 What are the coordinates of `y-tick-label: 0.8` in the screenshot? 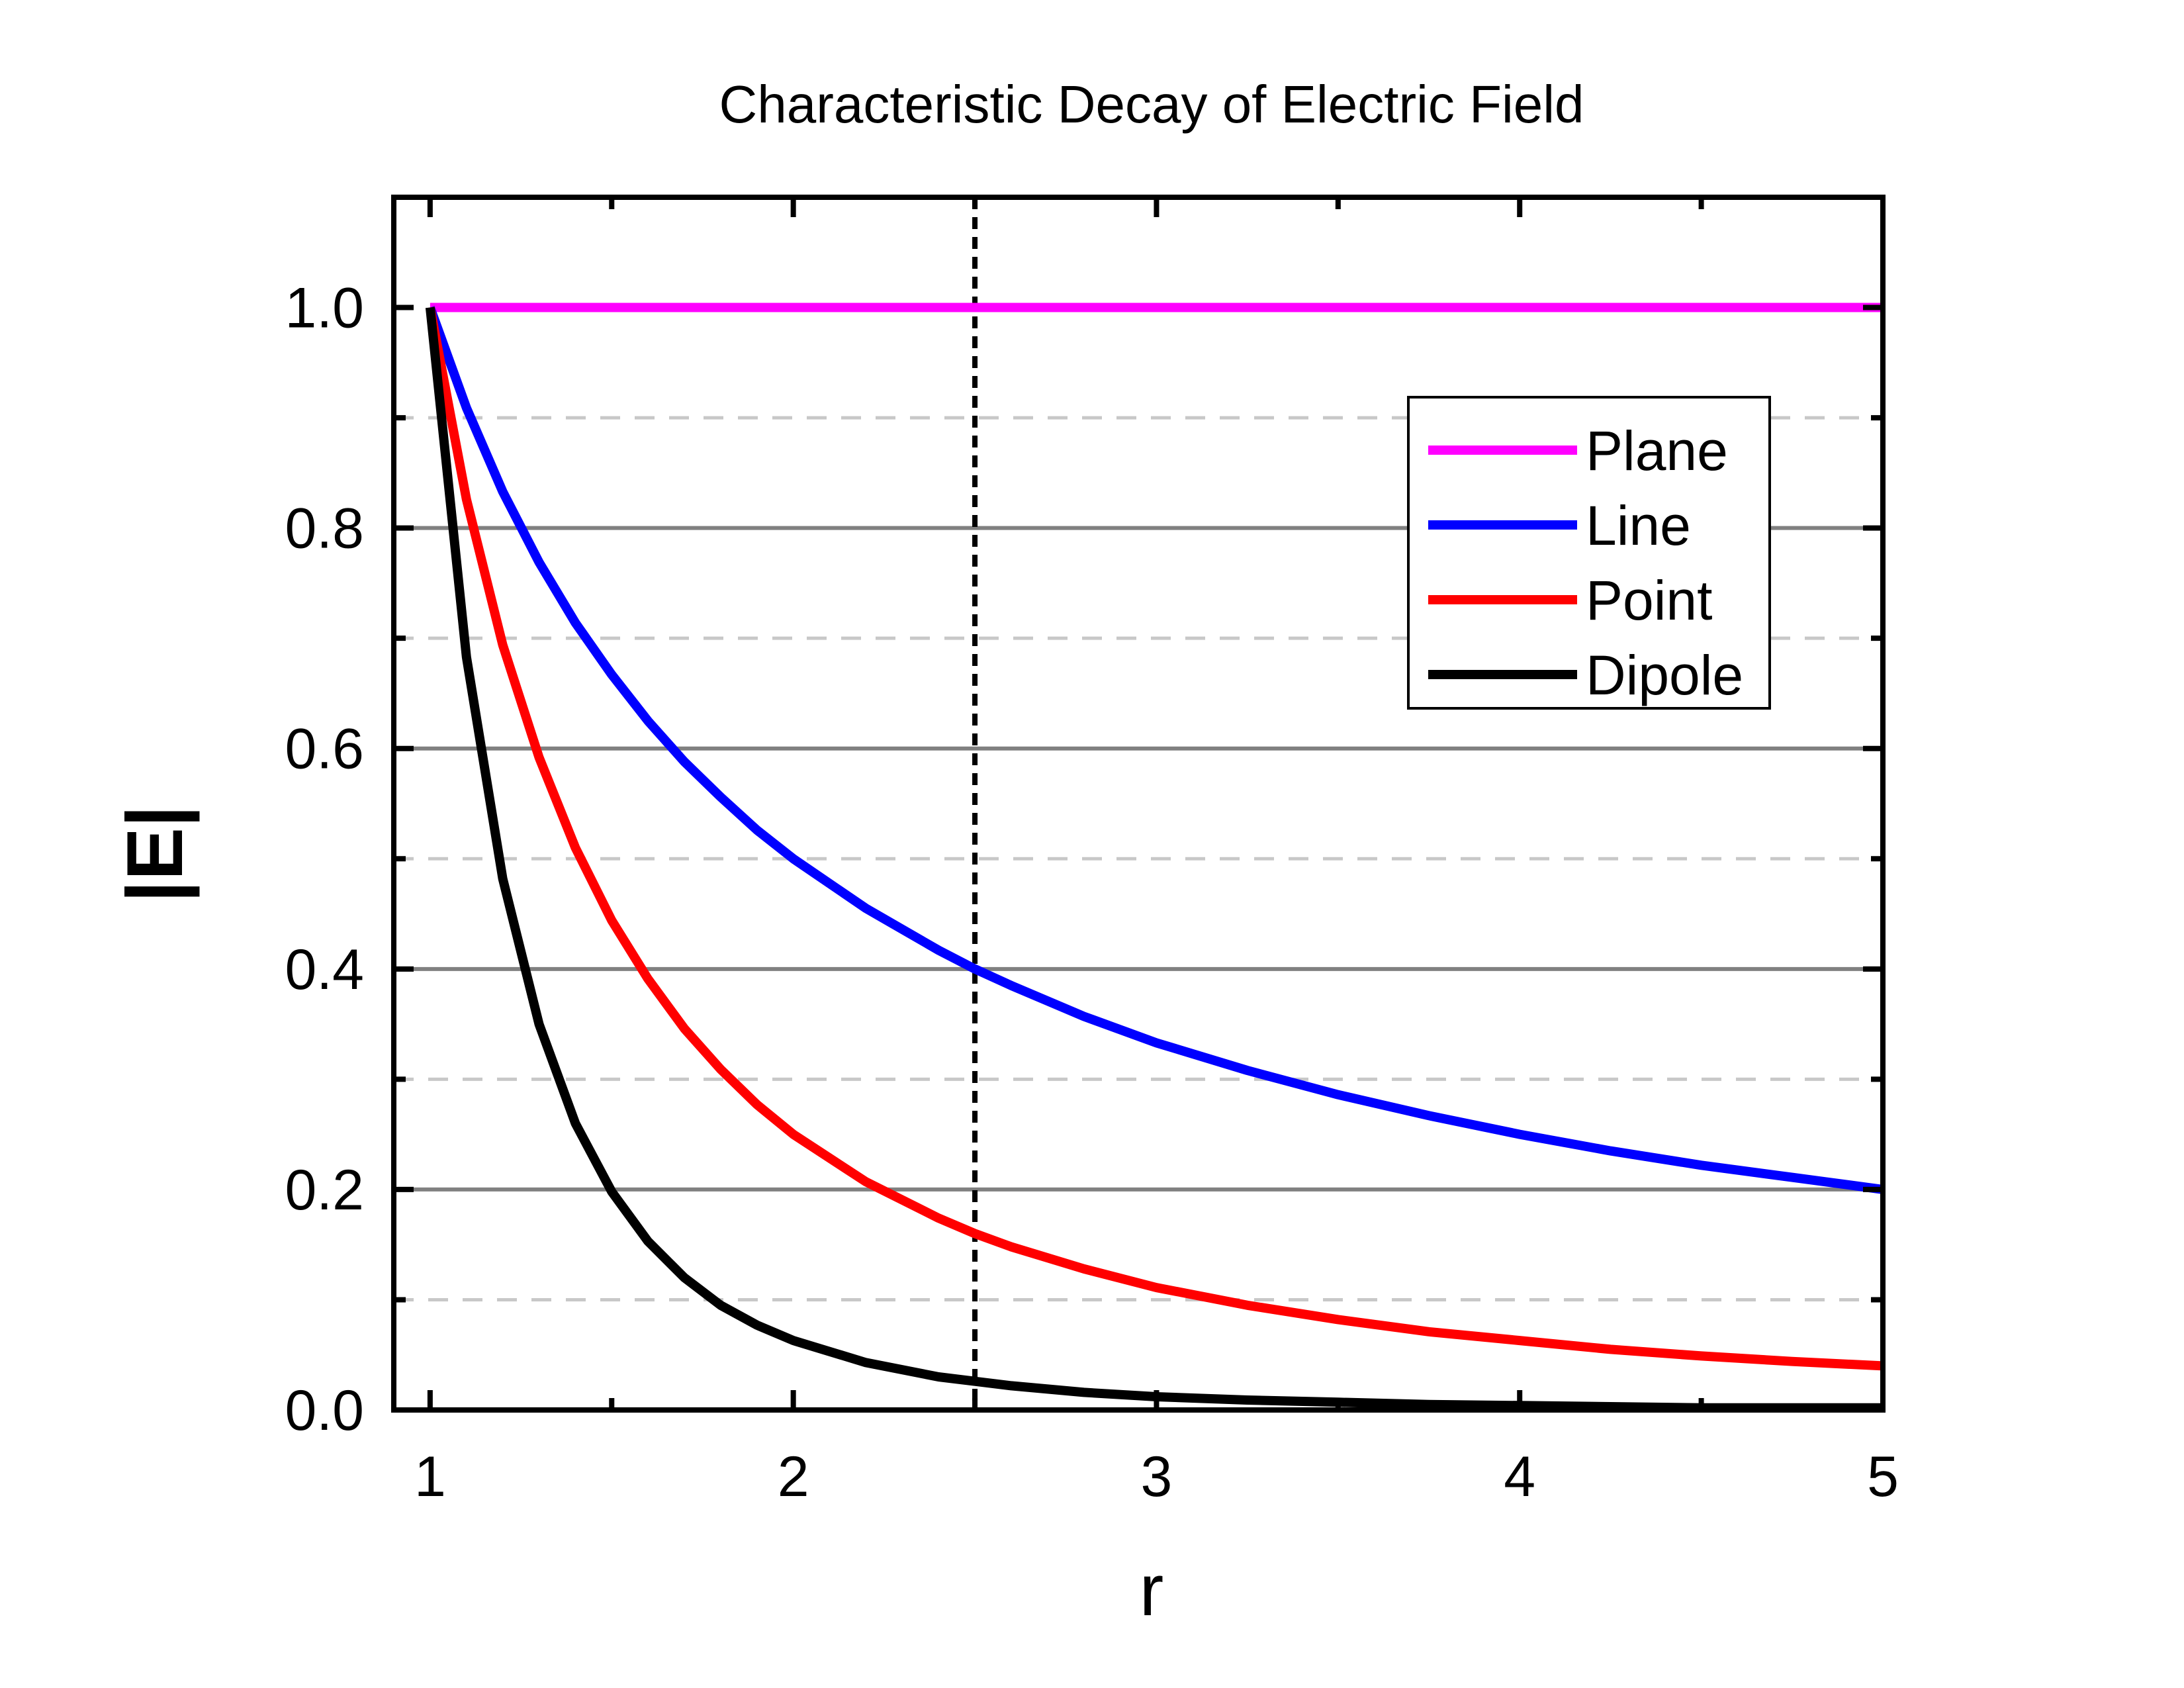 It's located at (324, 529).